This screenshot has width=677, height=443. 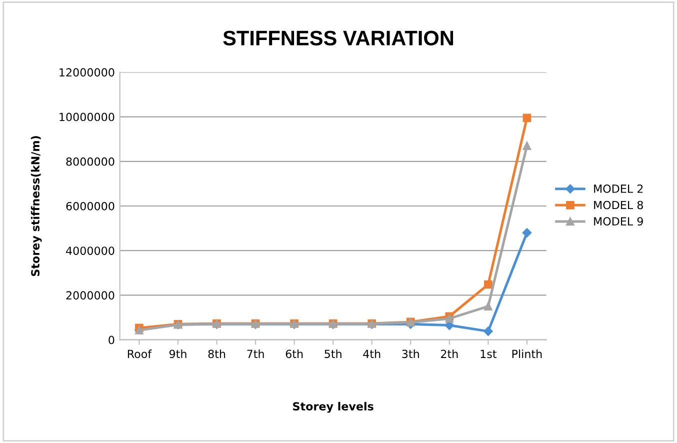 What do you see at coordinates (618, 221) in the screenshot?
I see `legend-label: MODEL 9` at bounding box center [618, 221].